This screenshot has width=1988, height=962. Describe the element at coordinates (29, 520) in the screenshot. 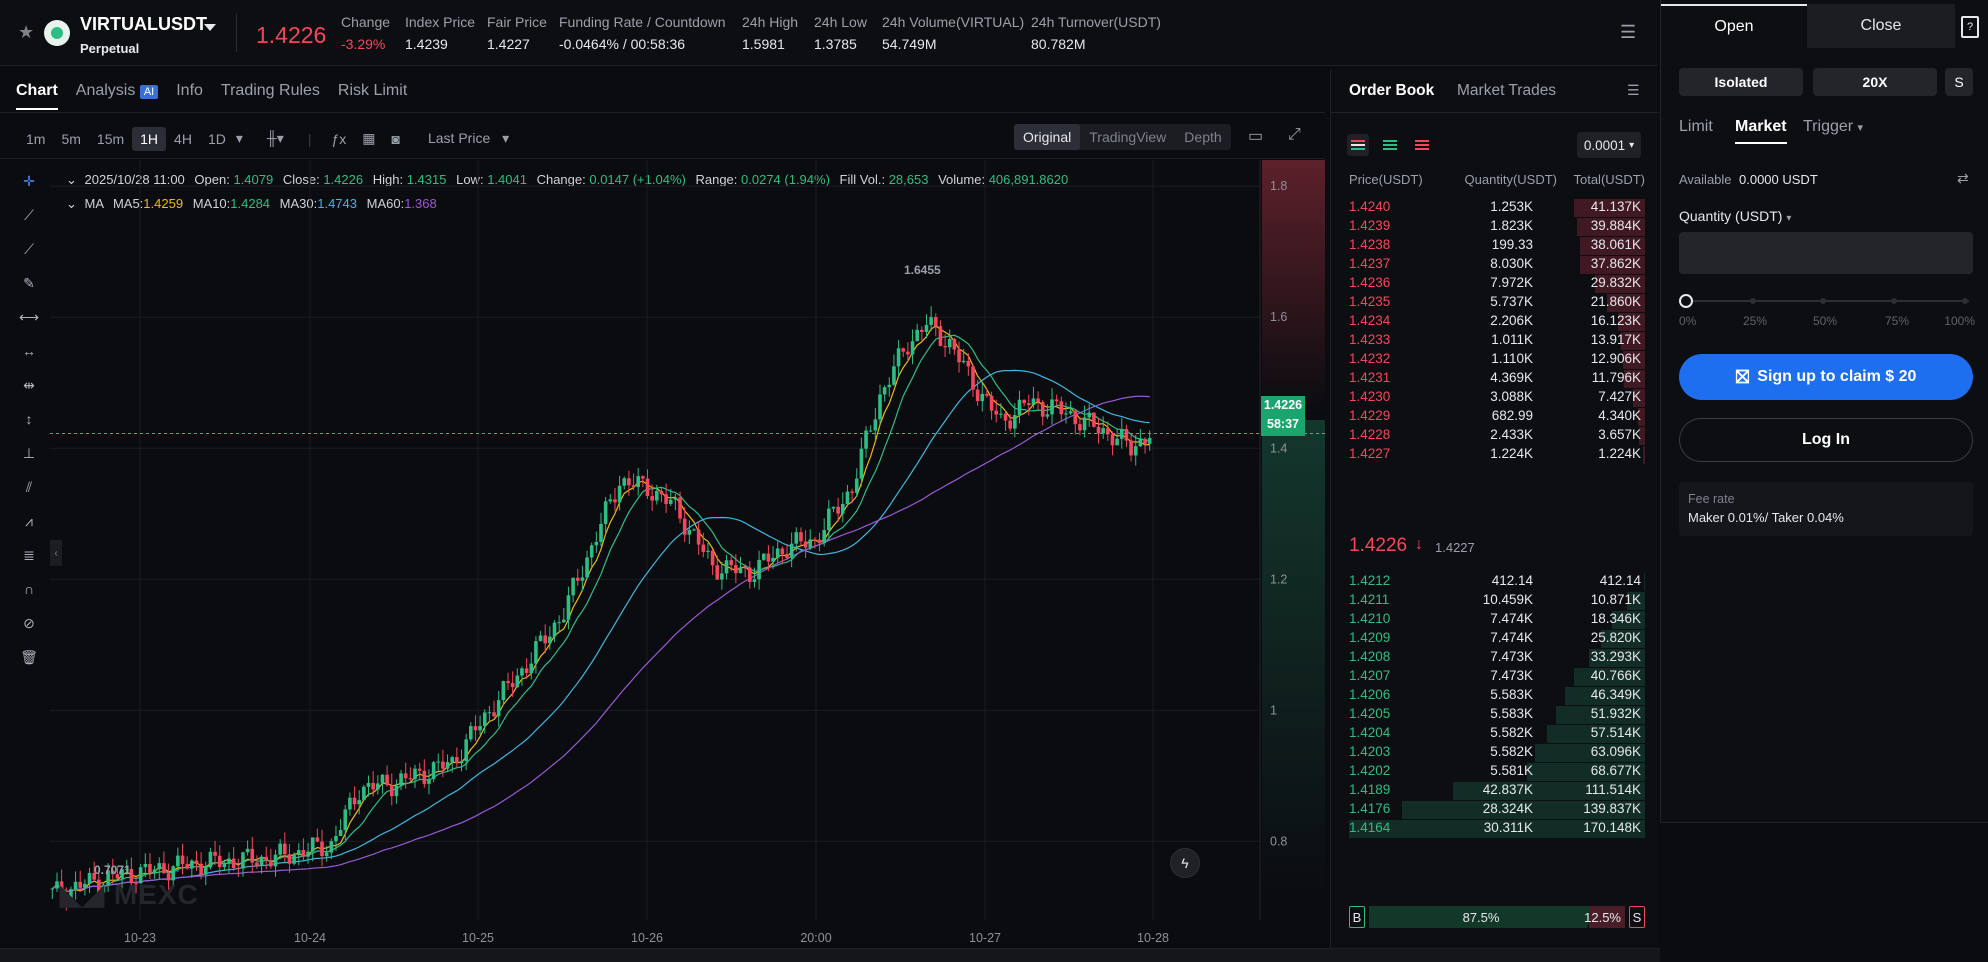

I see `pattern-icon: ⩘` at that location.